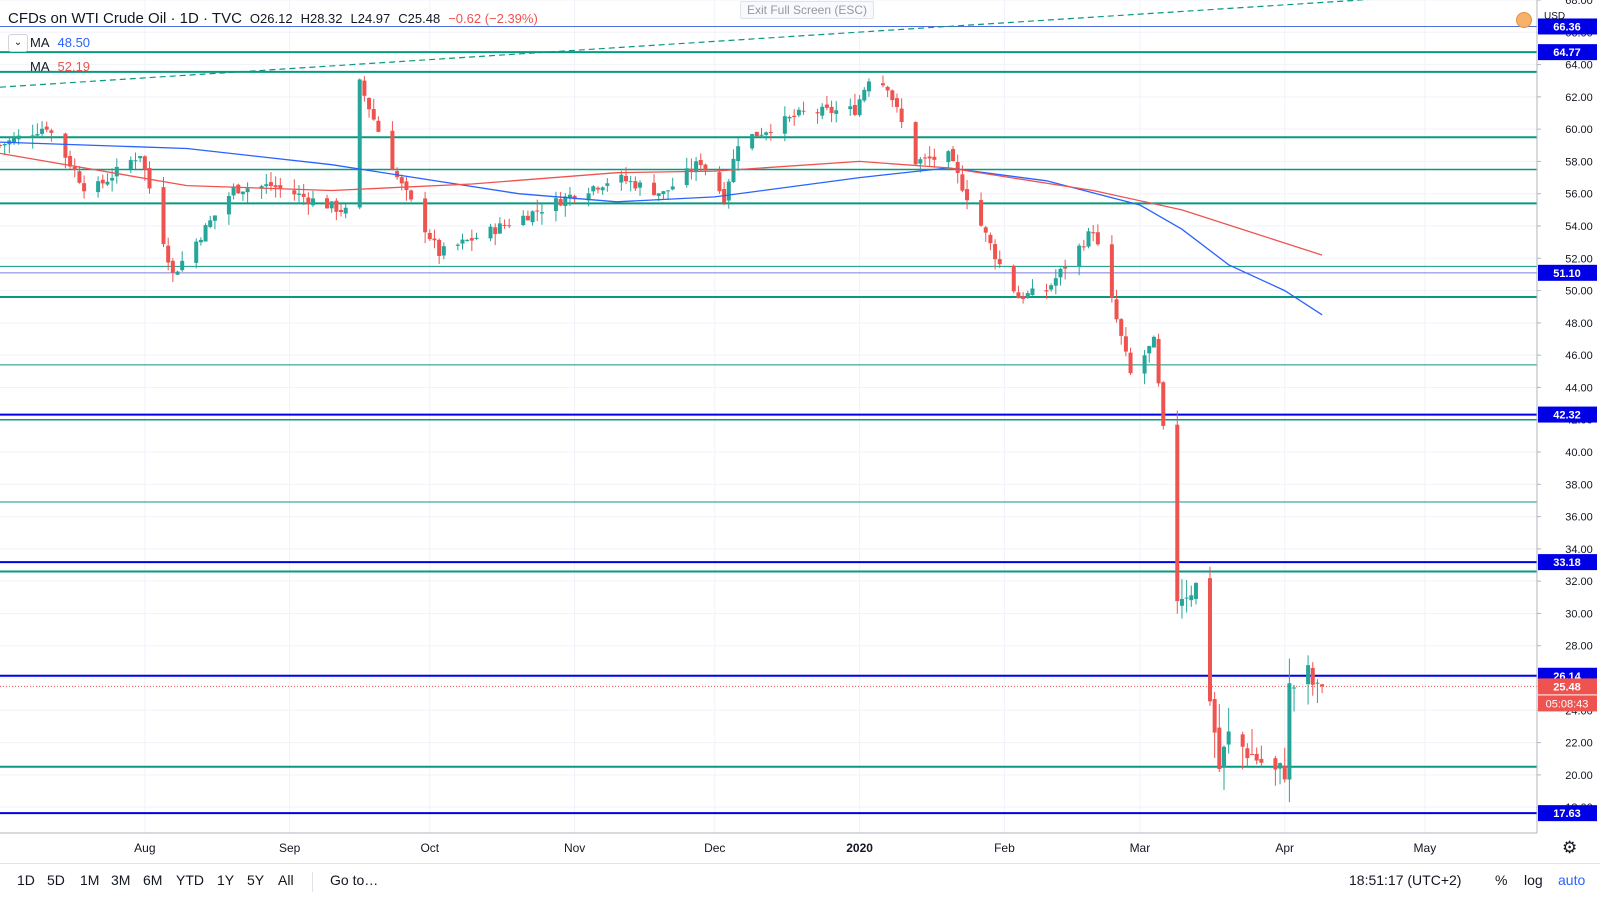  Describe the element at coordinates (1570, 847) in the screenshot. I see `gear-icon: ⚙` at that location.